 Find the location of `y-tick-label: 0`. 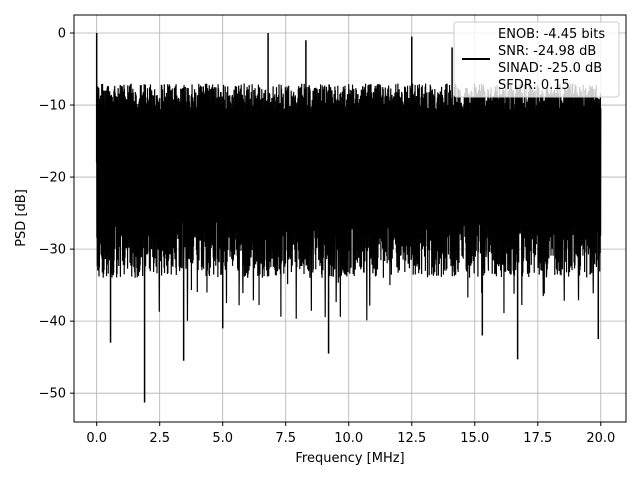

y-tick-label: 0 is located at coordinates (62, 34).